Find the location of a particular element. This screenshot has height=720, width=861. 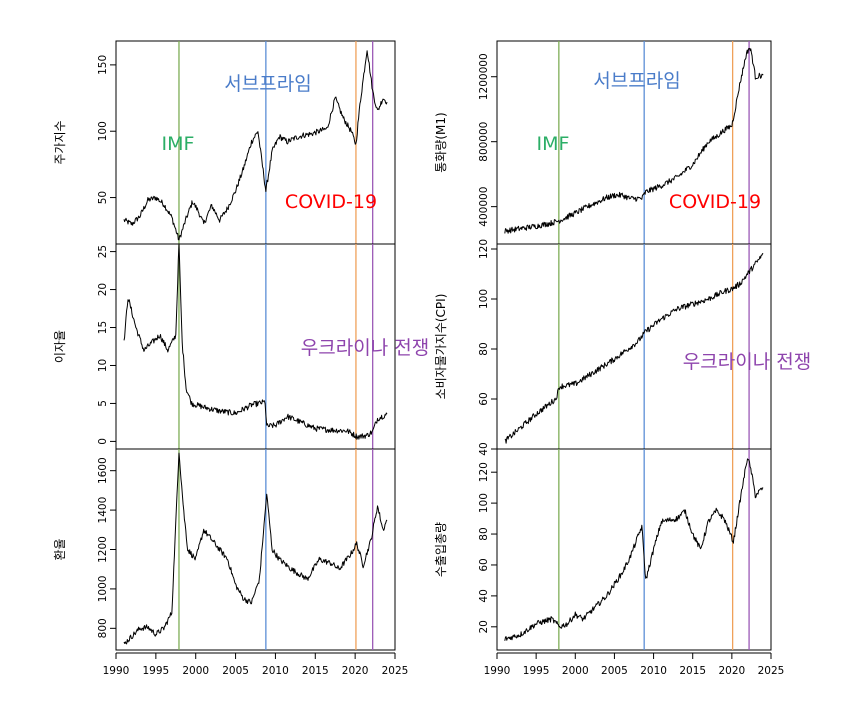

y-tick-label: 1000 is located at coordinates (103, 589).